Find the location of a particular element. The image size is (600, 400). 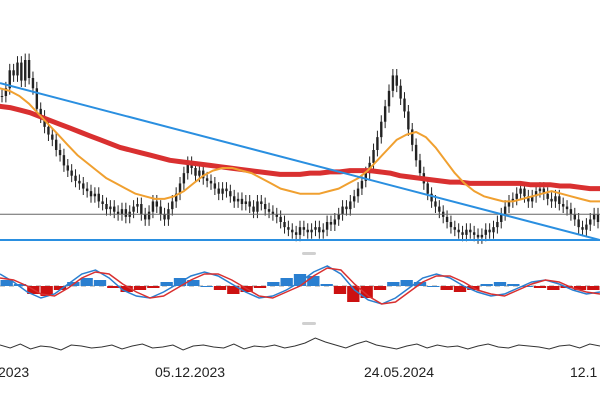

x-tick-label: 2023 is located at coordinates (14, 372).